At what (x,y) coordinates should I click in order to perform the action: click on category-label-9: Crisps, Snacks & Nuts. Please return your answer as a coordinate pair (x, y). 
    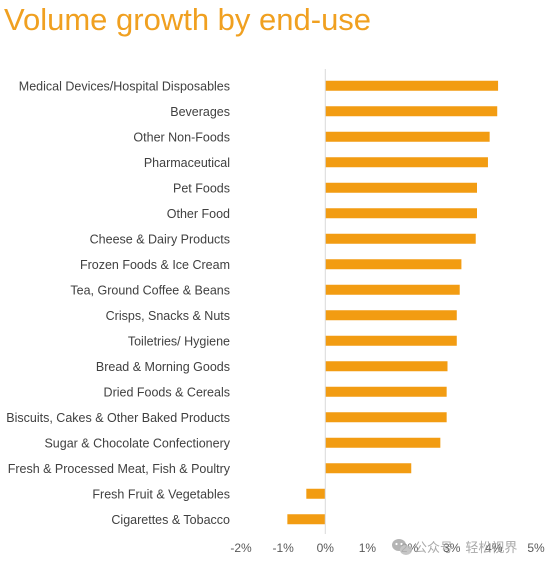
    Looking at the image, I should click on (168, 316).